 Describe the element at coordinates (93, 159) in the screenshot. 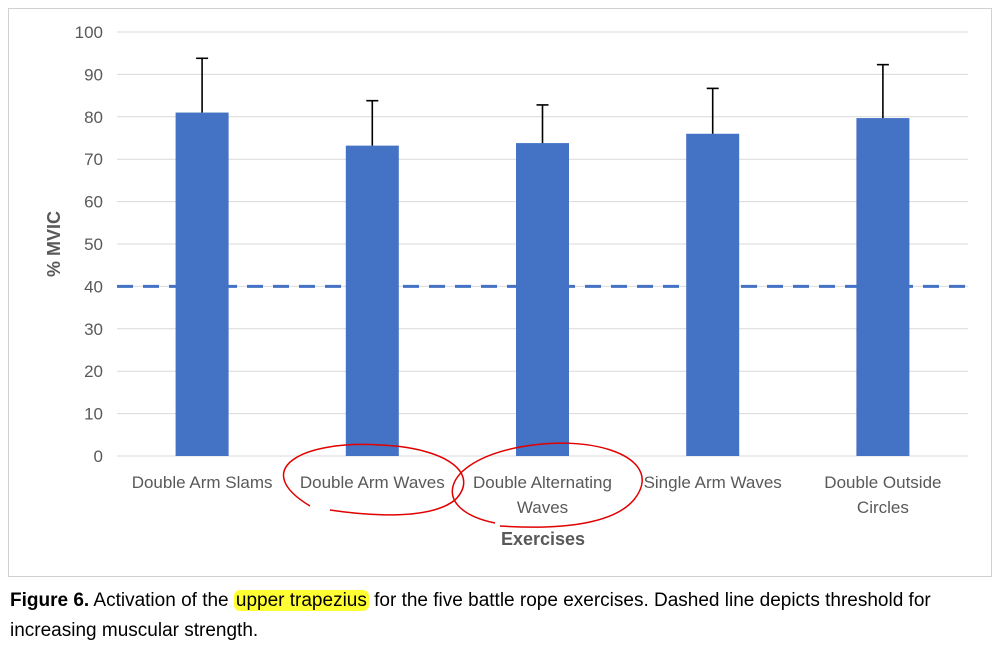

I see `y-tick-label: 70` at that location.